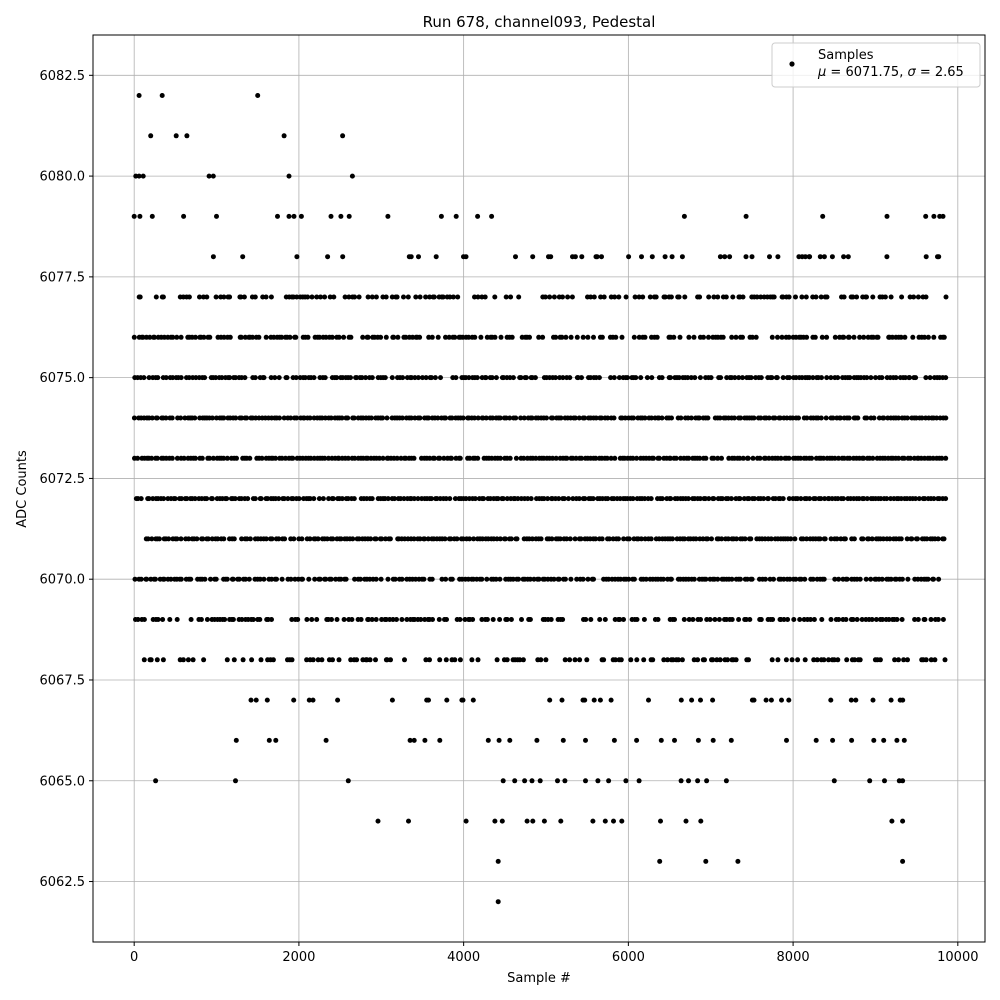 This screenshot has width=1000, height=1000. What do you see at coordinates (890, 72) in the screenshot?
I see `legend-label-stats: μ = 6071.75, σ = 2.65` at bounding box center [890, 72].